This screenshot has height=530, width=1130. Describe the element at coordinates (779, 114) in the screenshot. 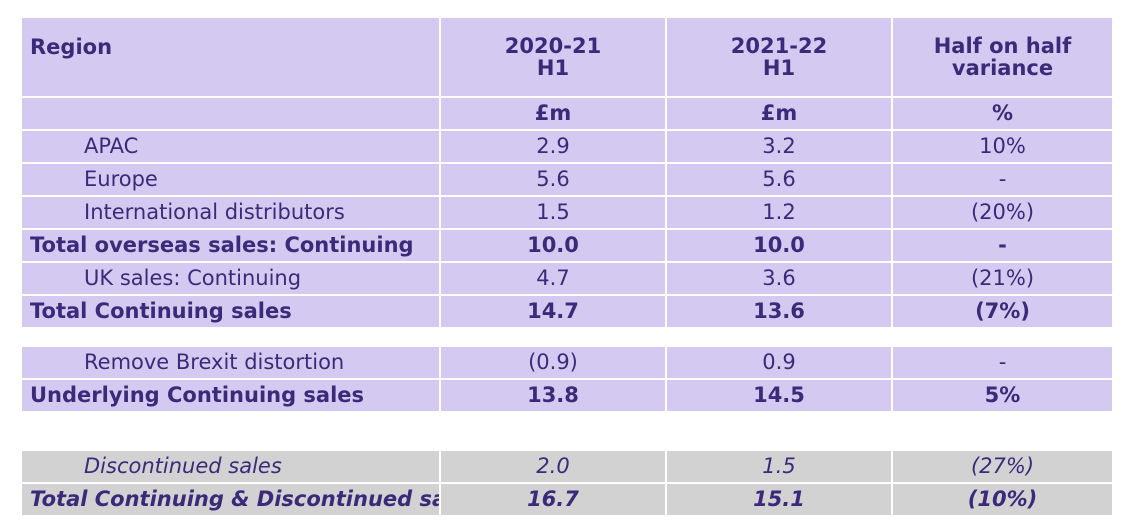

I see `units-cell-2021-22: £m` at that location.